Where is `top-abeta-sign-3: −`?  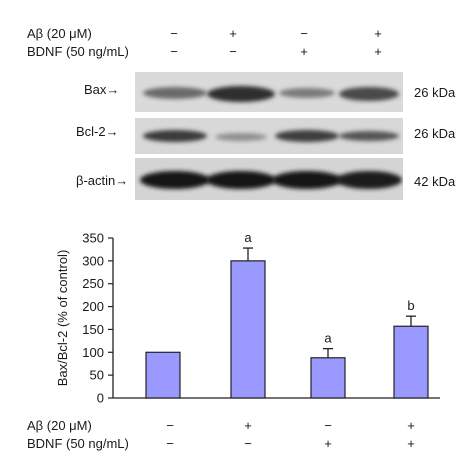 top-abeta-sign-3: − is located at coordinates (304, 33).